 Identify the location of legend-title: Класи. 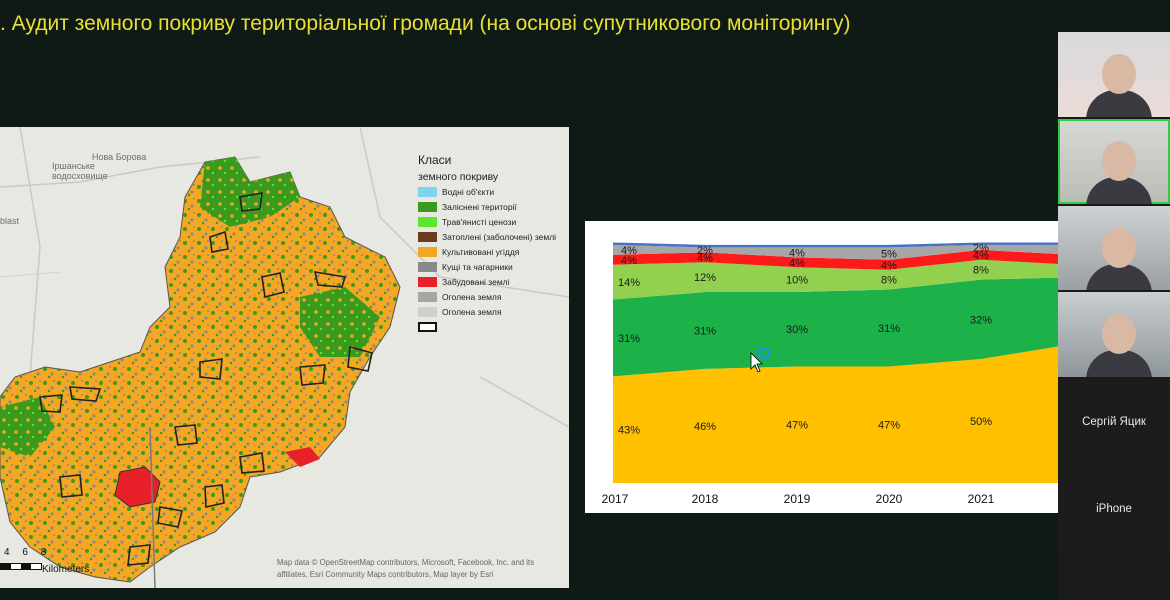
(435, 160).